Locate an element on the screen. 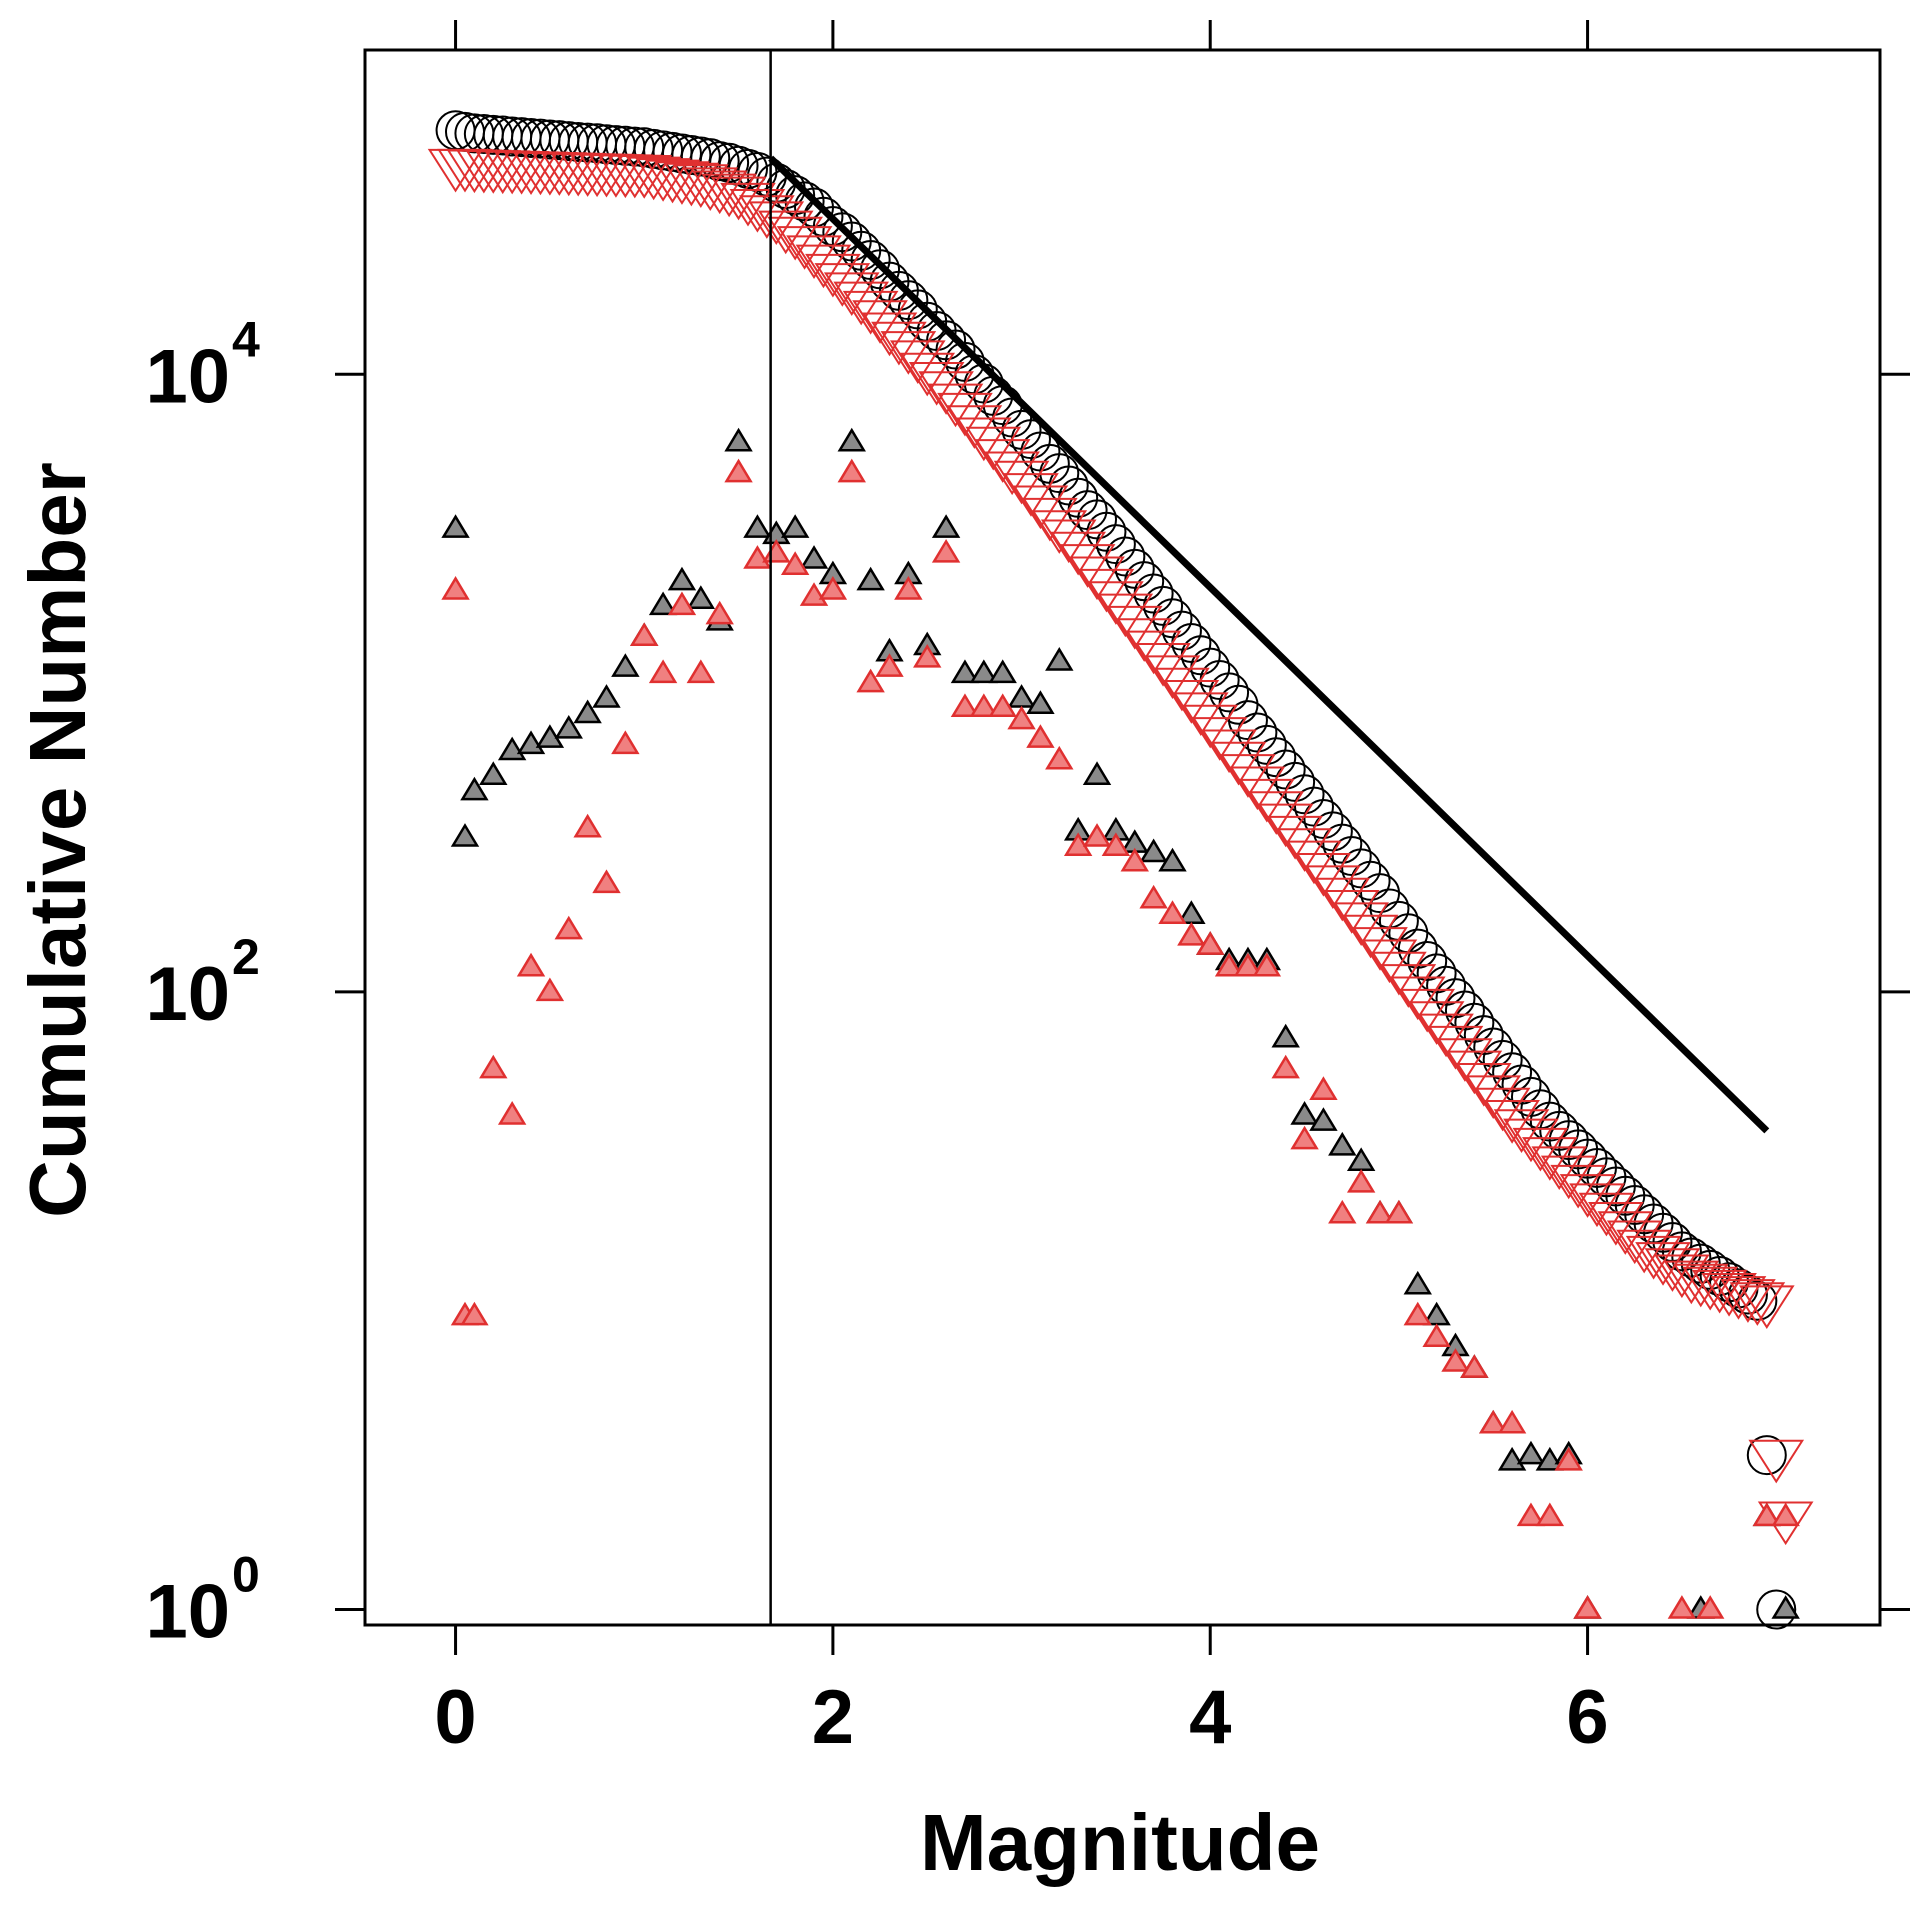  x-tick-label: 4 is located at coordinates (1210, 1717).